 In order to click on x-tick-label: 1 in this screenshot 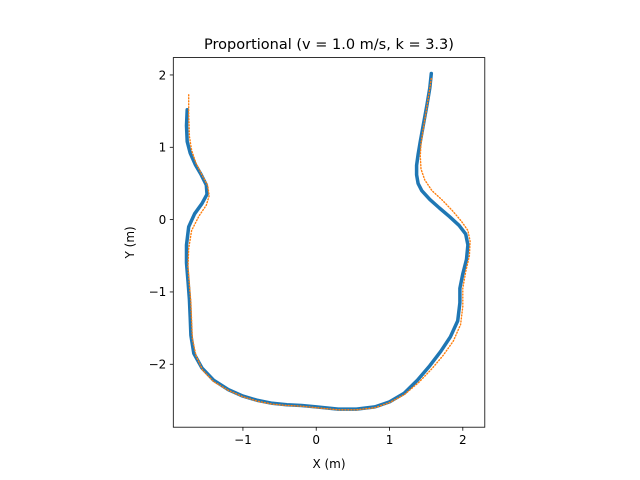, I will do `click(390, 440)`.